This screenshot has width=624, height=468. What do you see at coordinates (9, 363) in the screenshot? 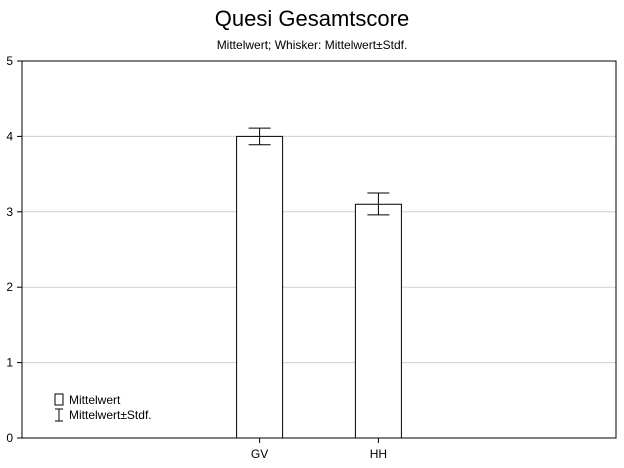
I see `y-tick-label: 1` at bounding box center [9, 363].